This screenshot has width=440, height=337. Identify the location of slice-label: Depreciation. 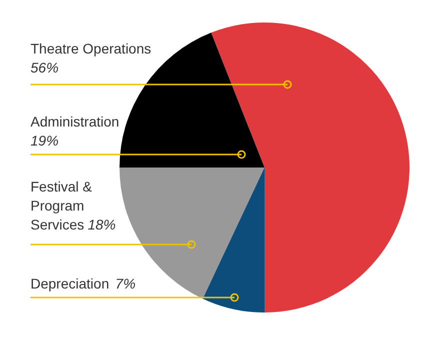
(70, 284).